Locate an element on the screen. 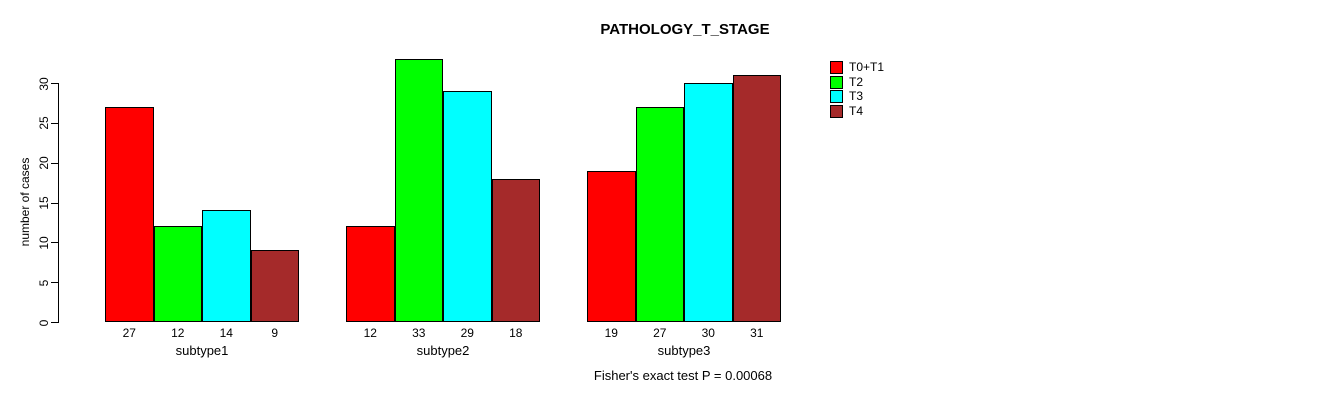  y-axis-tick-label: 0 is located at coordinates (44, 322).